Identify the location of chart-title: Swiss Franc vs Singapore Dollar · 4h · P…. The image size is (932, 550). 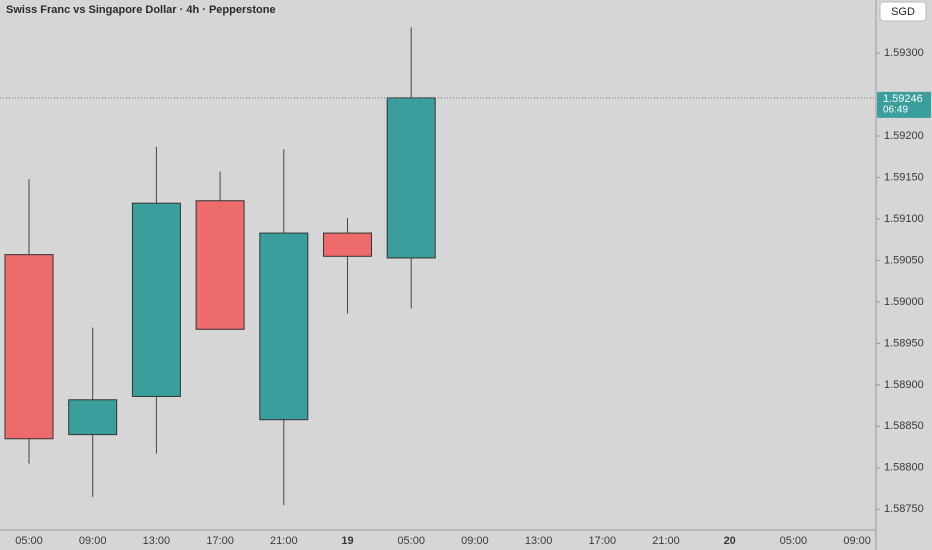
(141, 10).